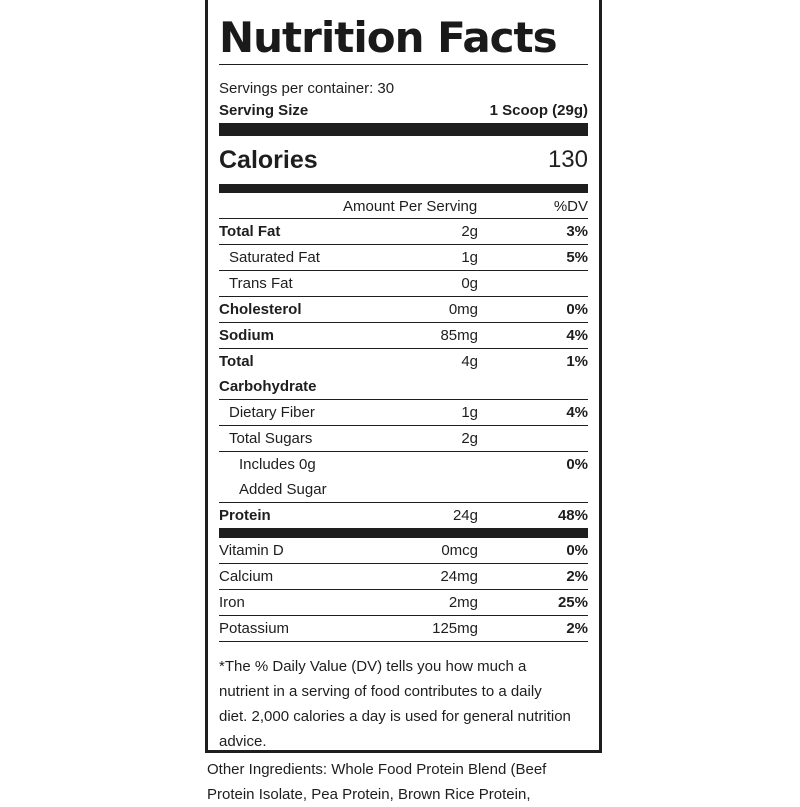 The image size is (800, 807). I want to click on calories-divider, so click(403, 188).